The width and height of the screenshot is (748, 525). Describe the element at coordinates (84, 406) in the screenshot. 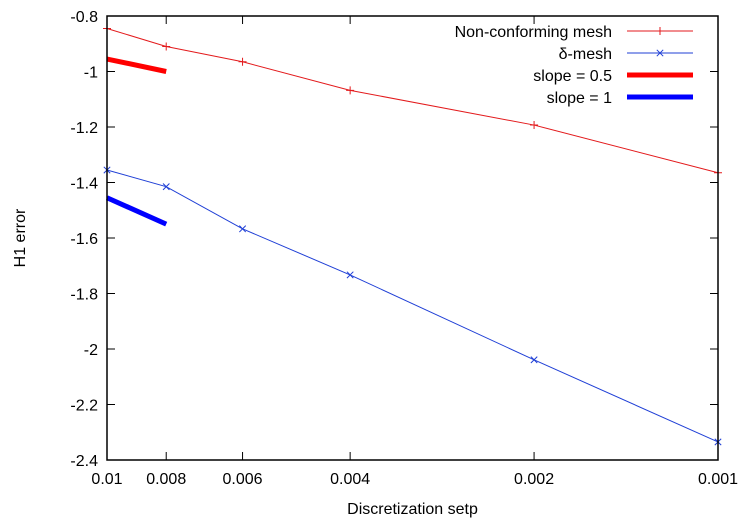

I see `y-tick-label: -2.2` at that location.